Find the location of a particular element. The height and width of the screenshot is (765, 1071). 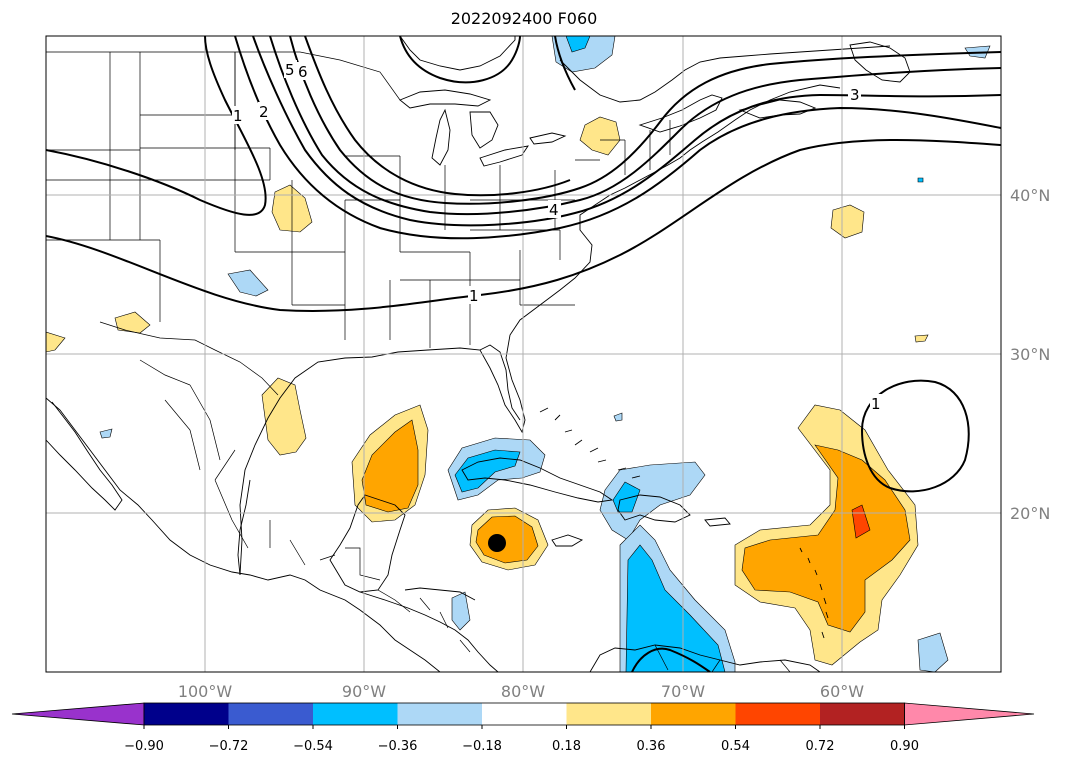

coast-lake-erie is located at coordinates (504, 156).